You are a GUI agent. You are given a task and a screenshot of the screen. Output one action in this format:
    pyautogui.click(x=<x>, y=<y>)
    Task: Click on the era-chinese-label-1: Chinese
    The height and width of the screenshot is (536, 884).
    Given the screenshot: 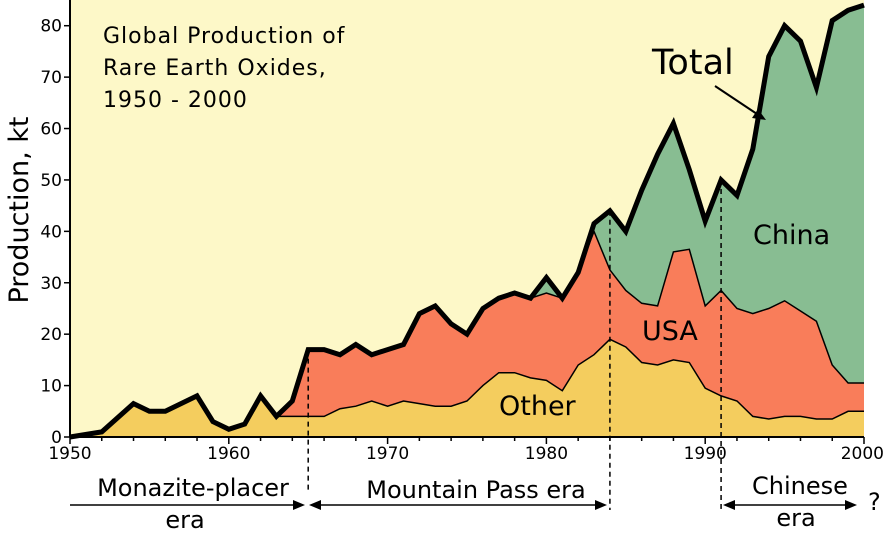 What is the action you would take?
    pyautogui.click(x=800, y=486)
    